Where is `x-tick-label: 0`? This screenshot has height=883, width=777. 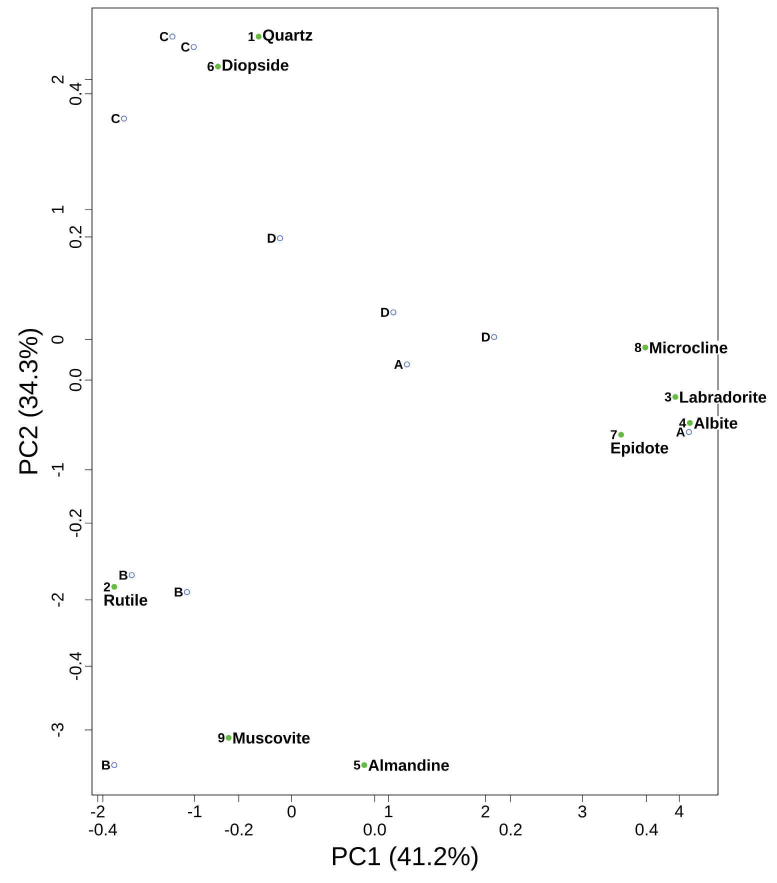 x-tick-label: 0 is located at coordinates (292, 812).